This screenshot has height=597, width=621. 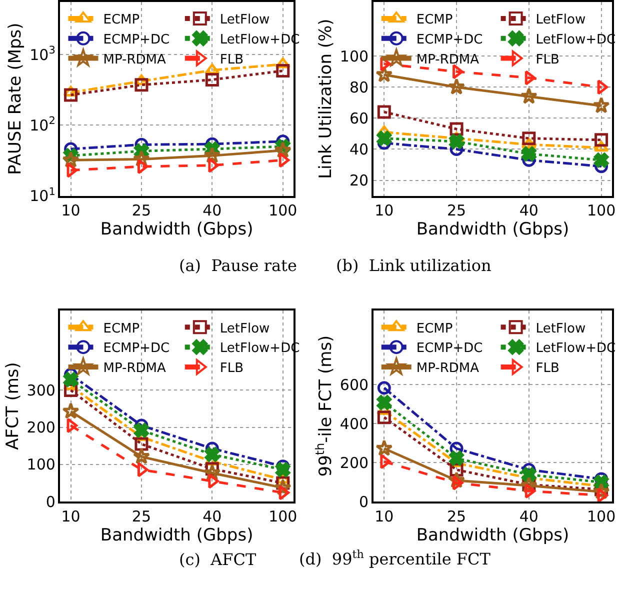 What do you see at coordinates (359, 87) in the screenshot?
I see `y-tick-label: 80` at bounding box center [359, 87].